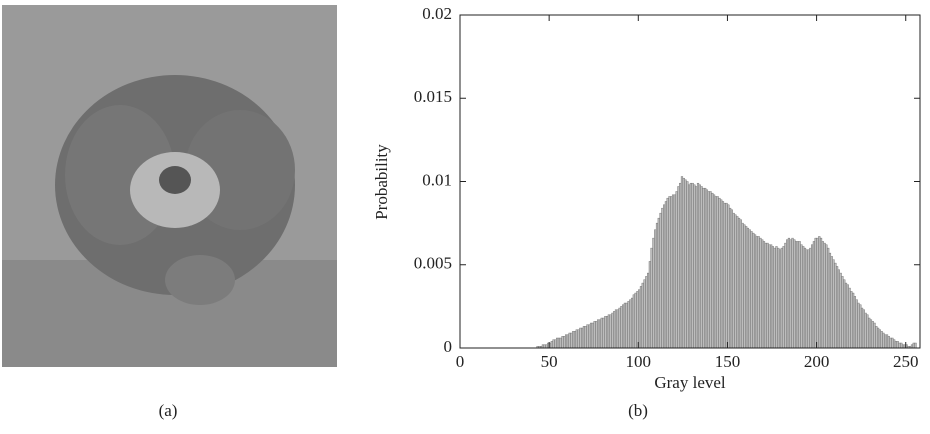  Describe the element at coordinates (638, 410) in the screenshot. I see `caption: (b)` at that location.